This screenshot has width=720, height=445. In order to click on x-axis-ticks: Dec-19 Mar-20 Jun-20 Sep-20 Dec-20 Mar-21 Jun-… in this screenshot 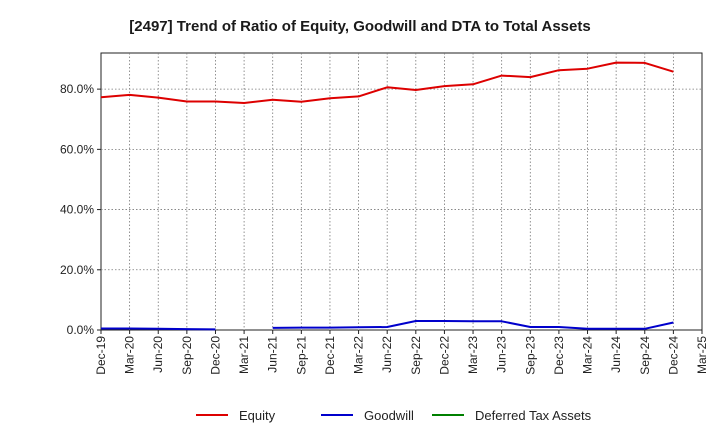, I will do `click(401, 352)`.